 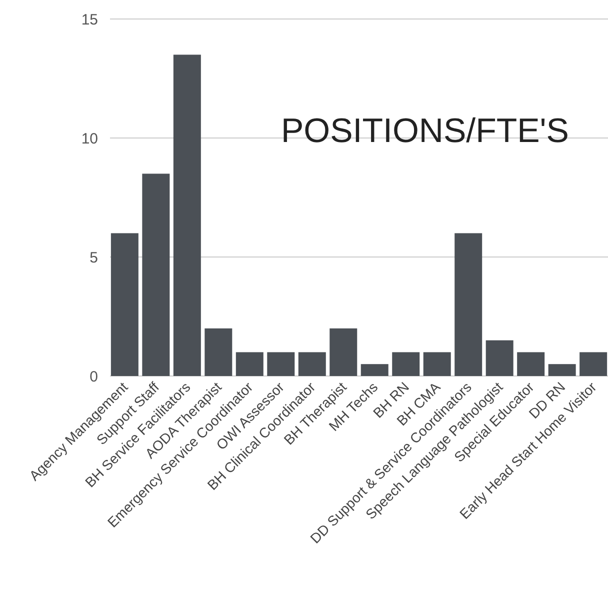 I want to click on y-tick-label: 10, so click(x=89, y=139).